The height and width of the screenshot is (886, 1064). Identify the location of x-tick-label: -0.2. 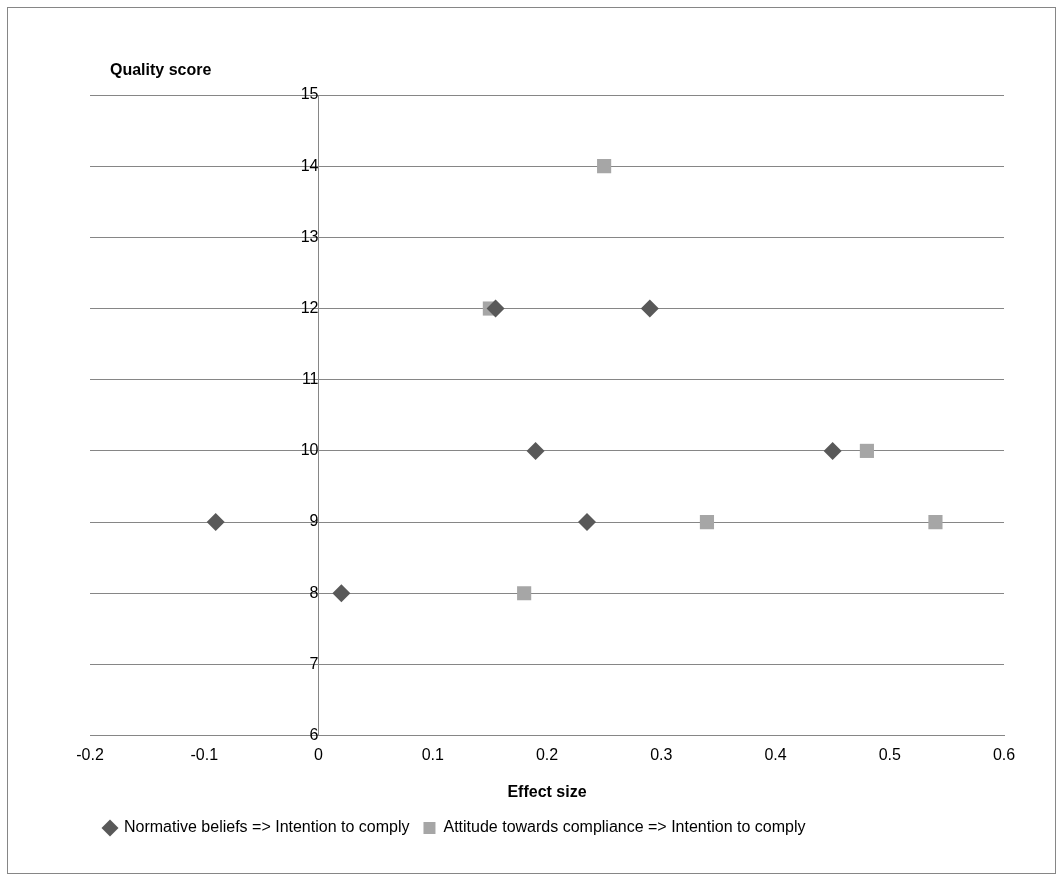
(90, 754).